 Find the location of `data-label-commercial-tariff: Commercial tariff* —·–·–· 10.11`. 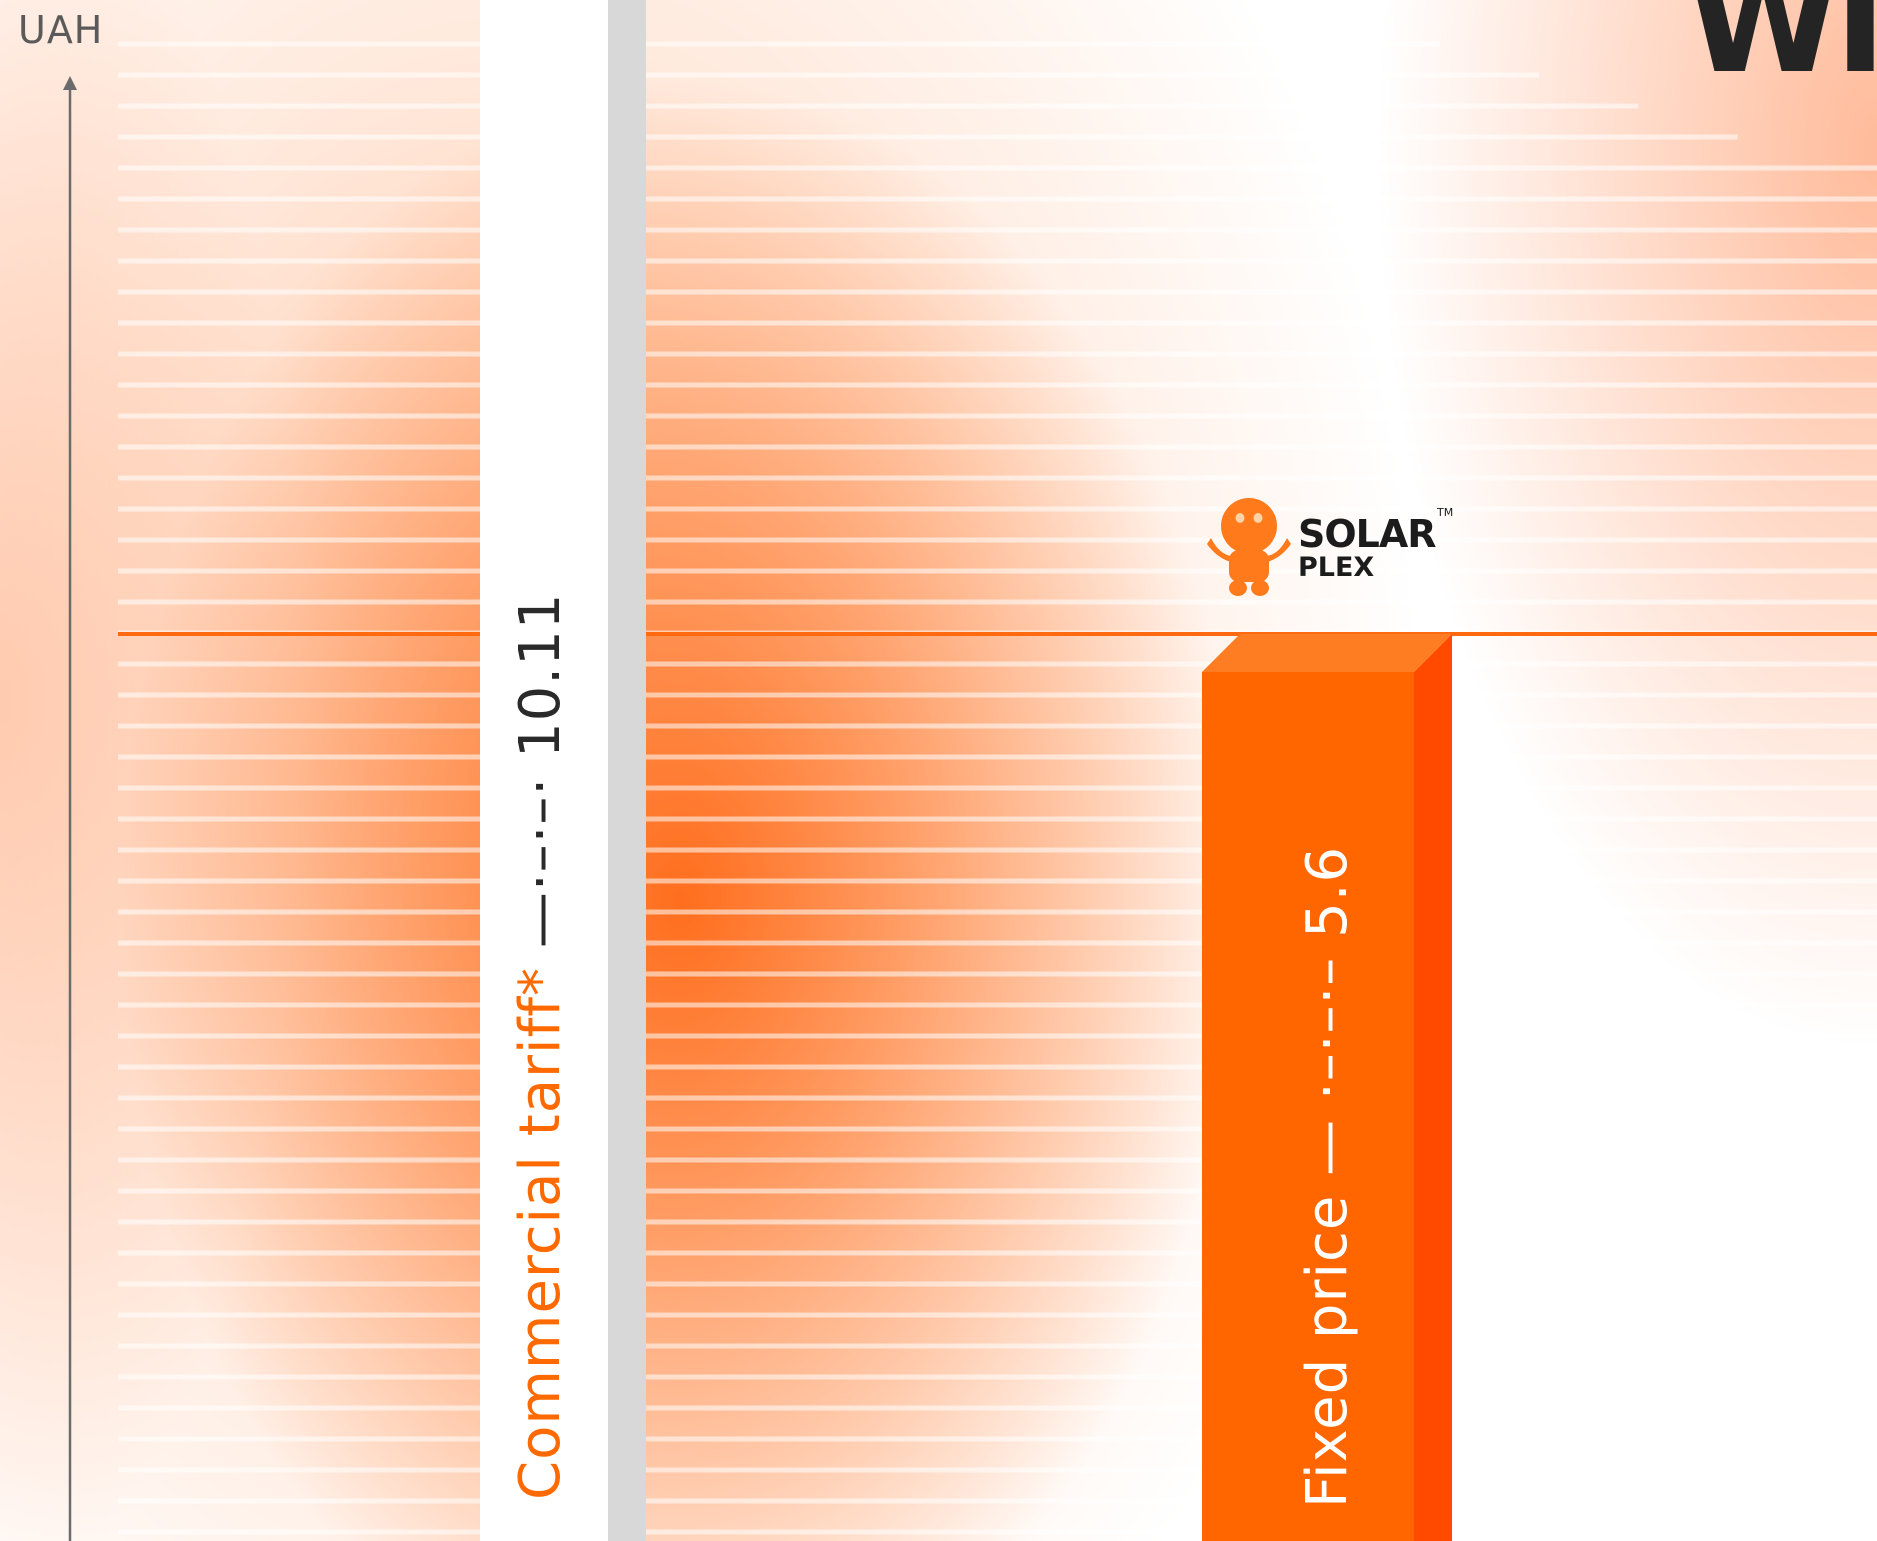

data-label-commercial-tariff: Commercial tariff* —·–·–· 10.11 is located at coordinates (540, 1046).